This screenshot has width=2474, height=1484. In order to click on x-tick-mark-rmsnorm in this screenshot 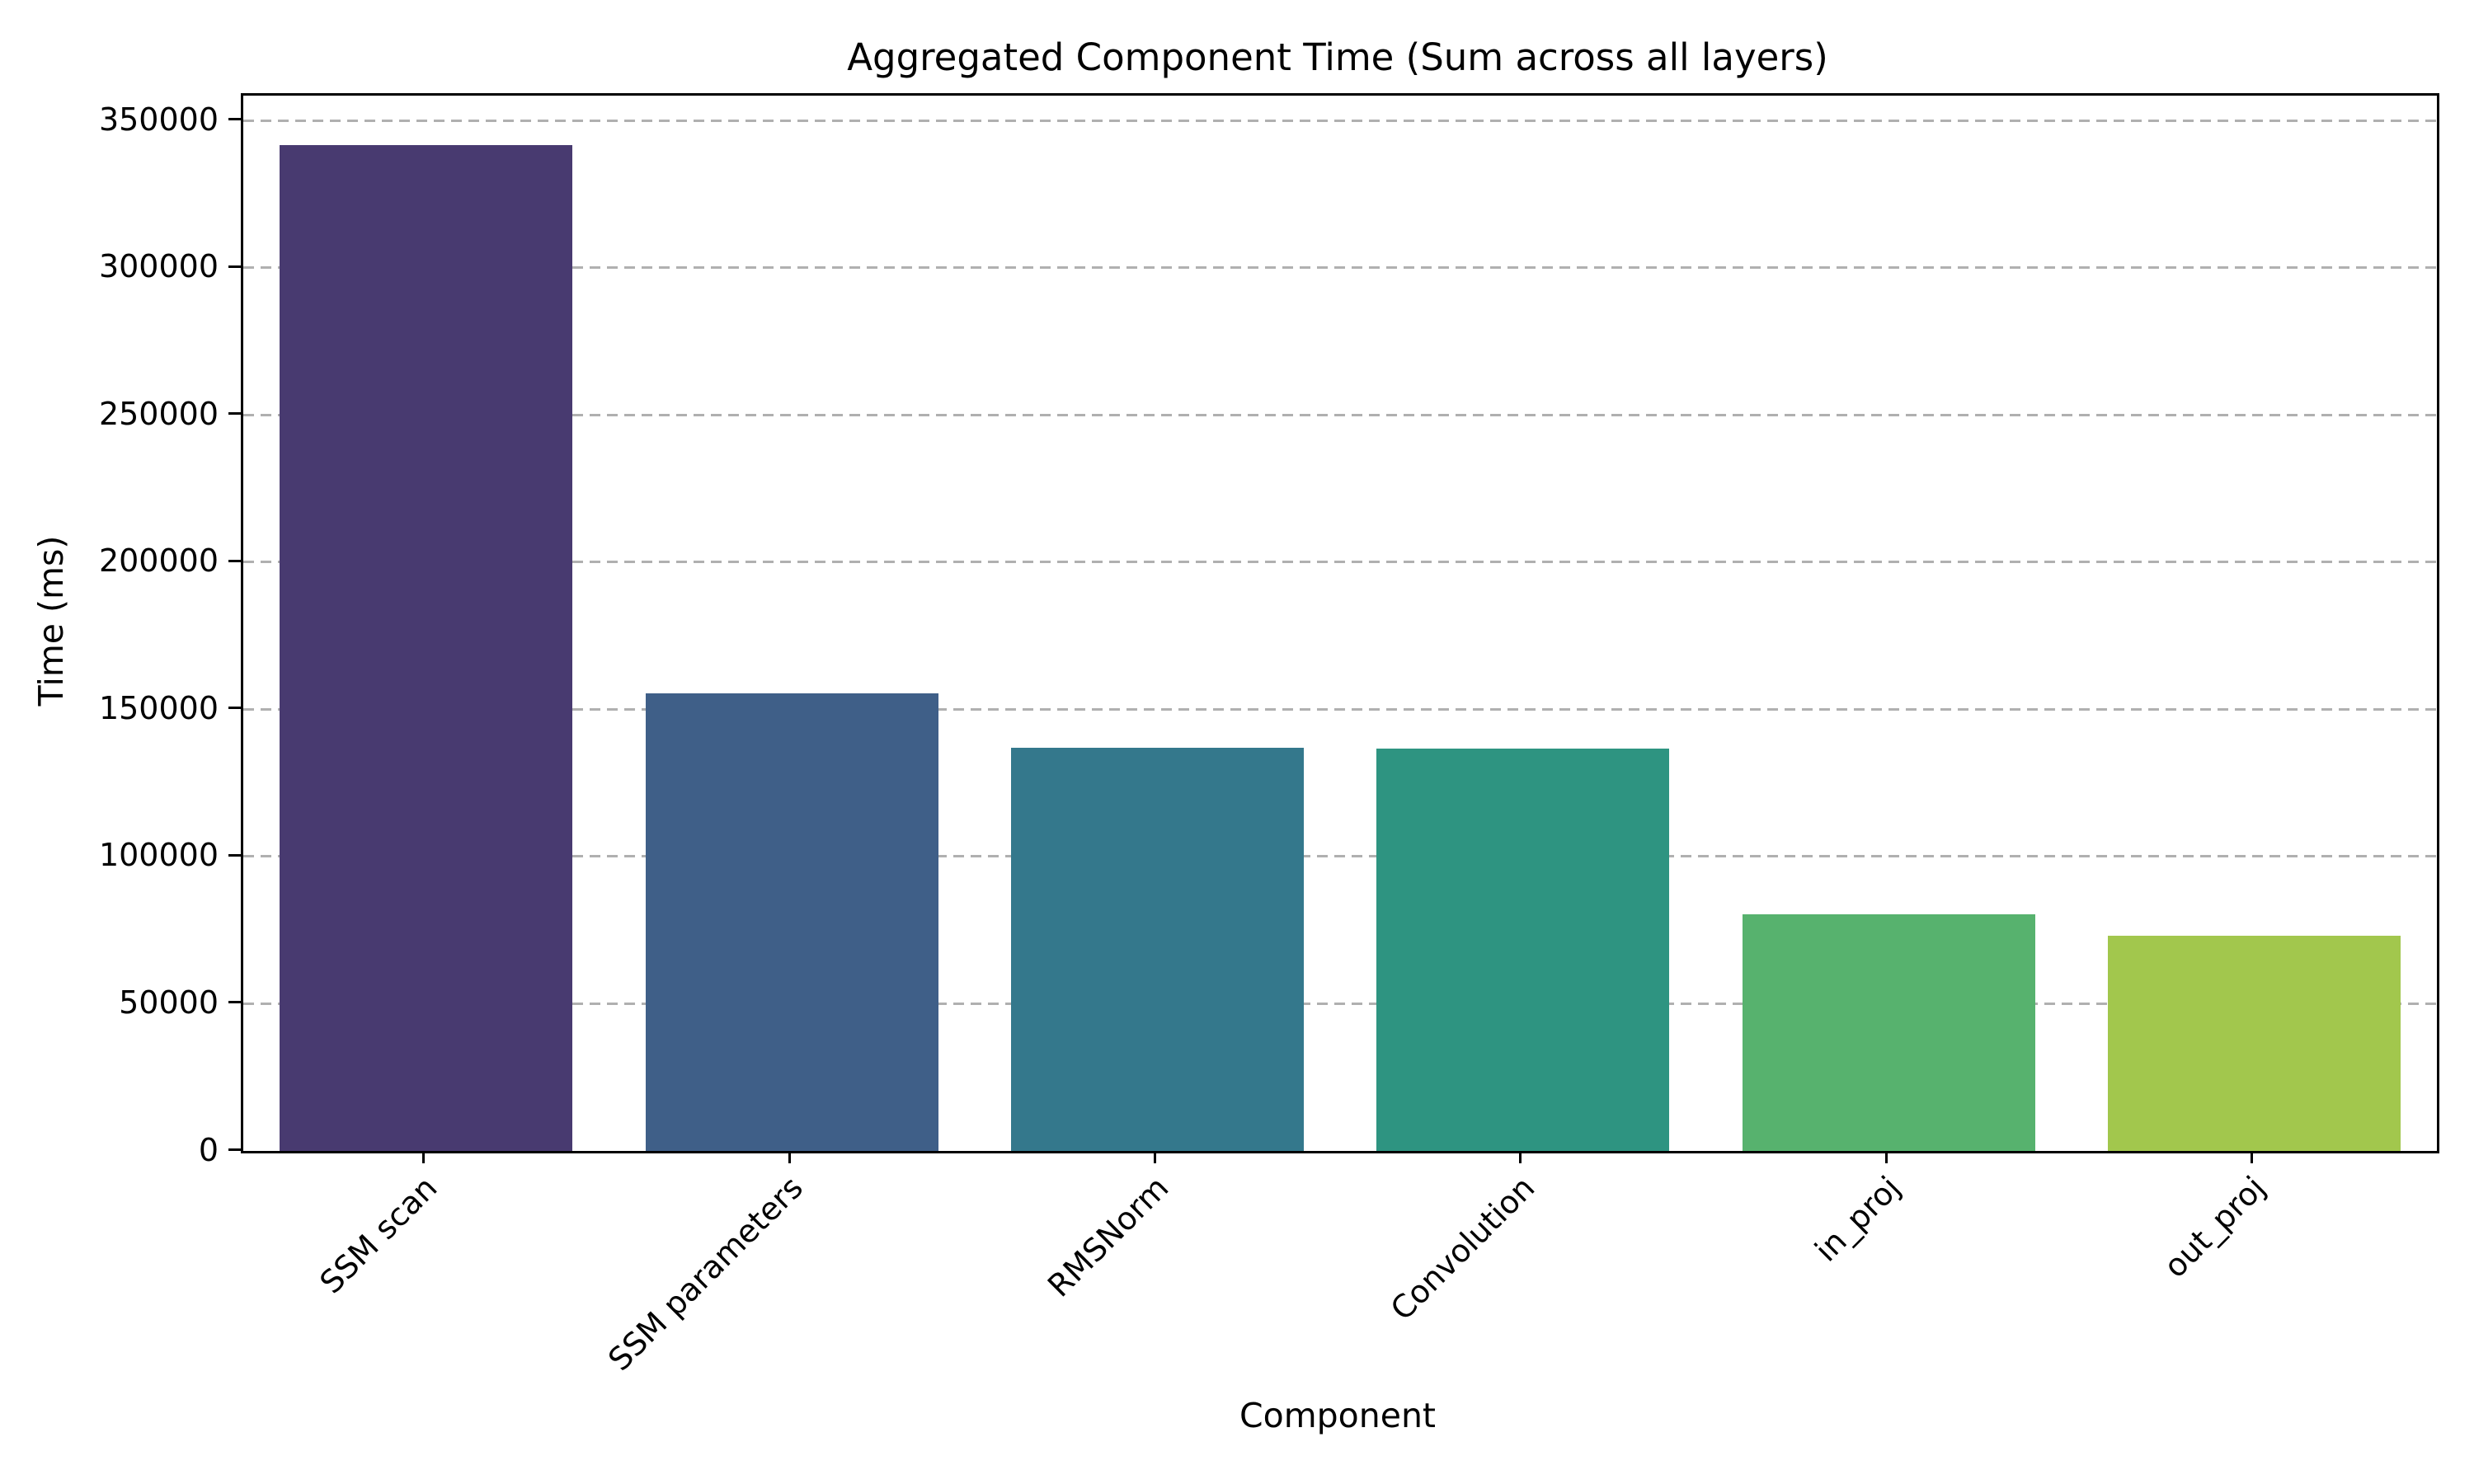, I will do `click(1154, 1157)`.